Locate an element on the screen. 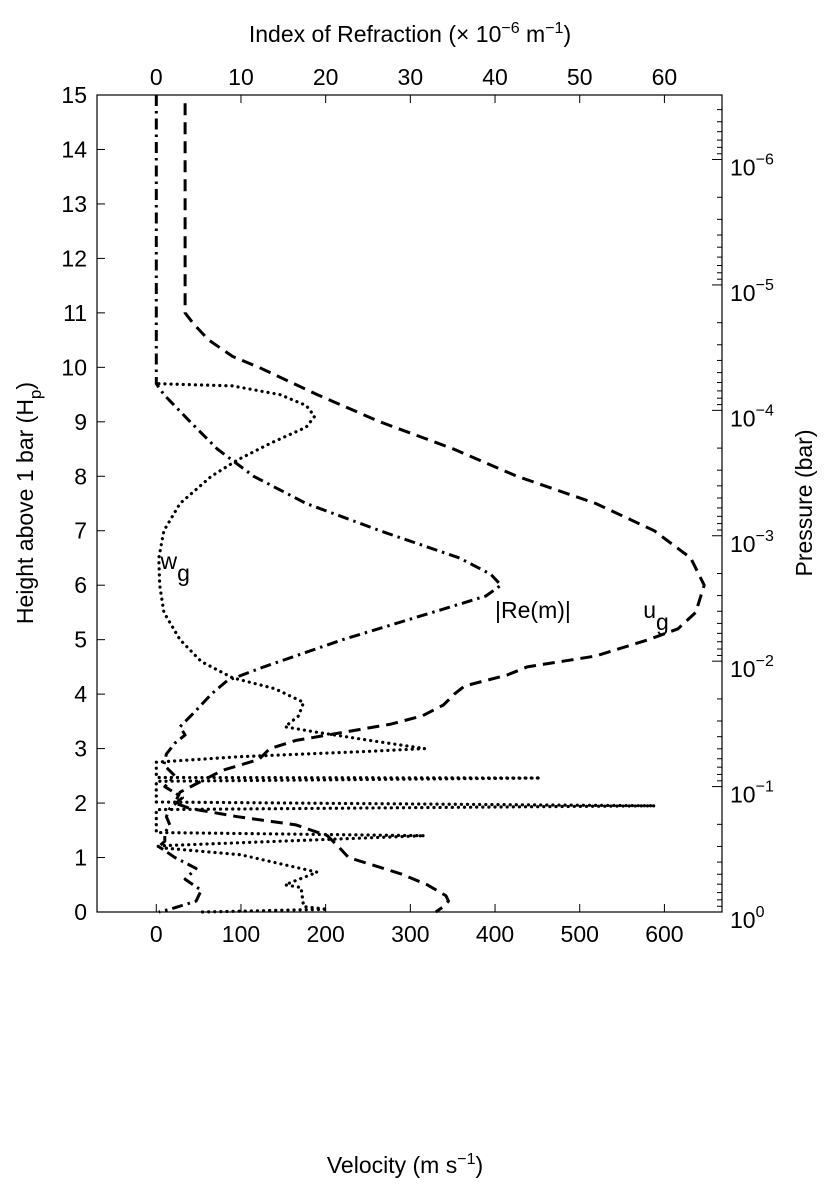 This screenshot has width=830, height=1193. left-axis-title: Height above 1 bar (Hp) is located at coordinates (28, 503).